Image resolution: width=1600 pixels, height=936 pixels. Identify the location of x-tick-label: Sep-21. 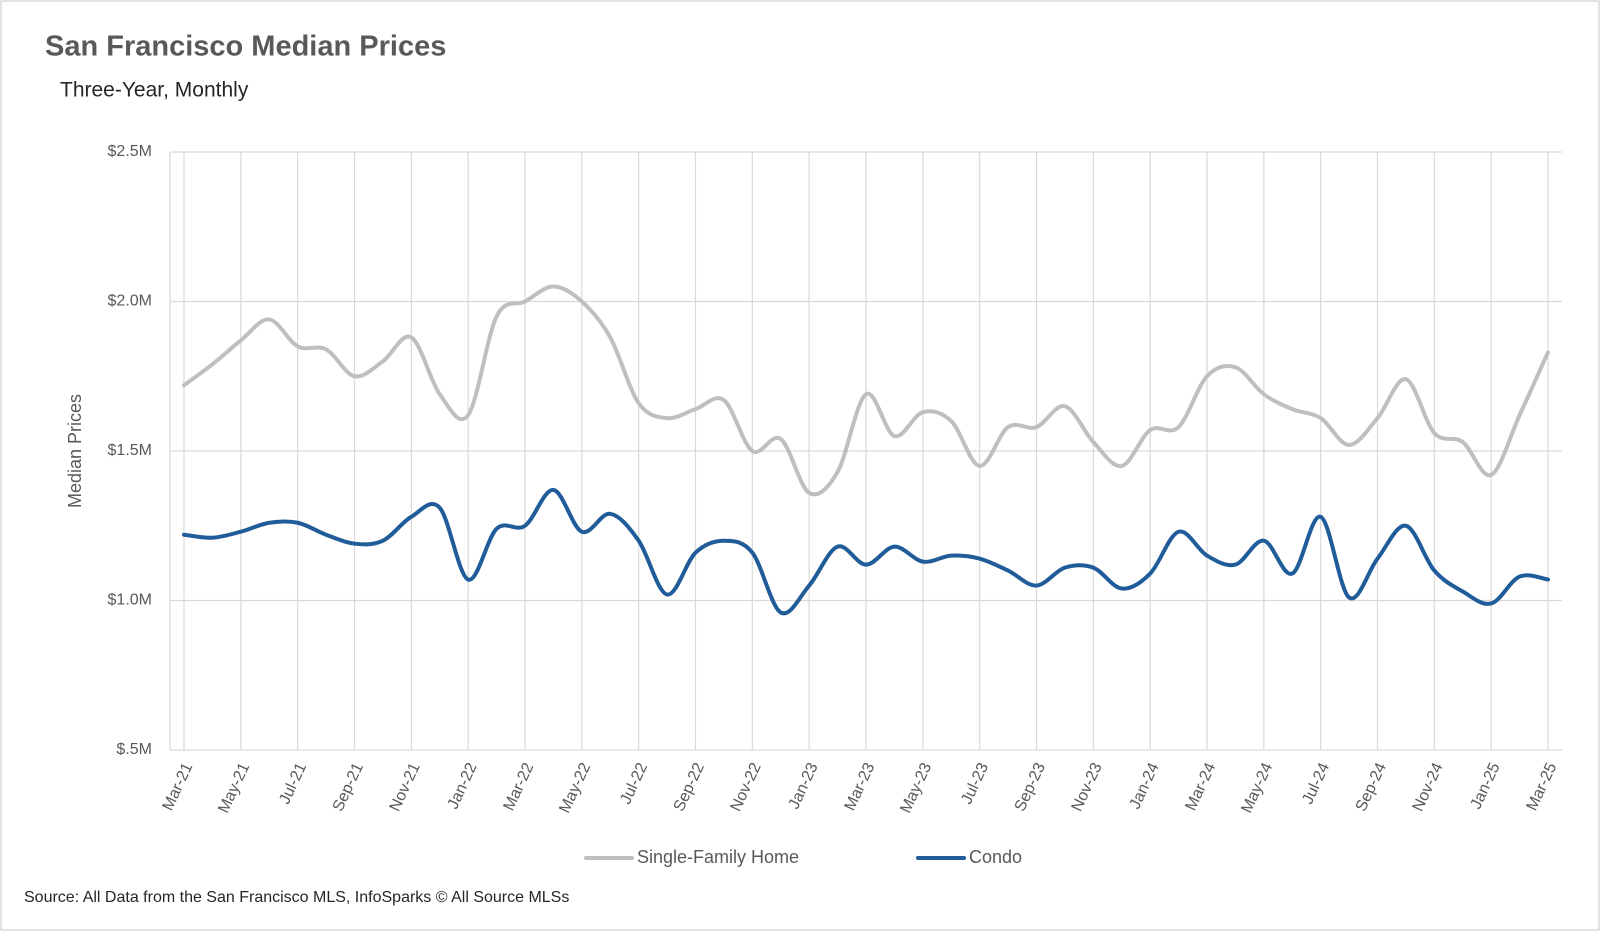
(348, 787).